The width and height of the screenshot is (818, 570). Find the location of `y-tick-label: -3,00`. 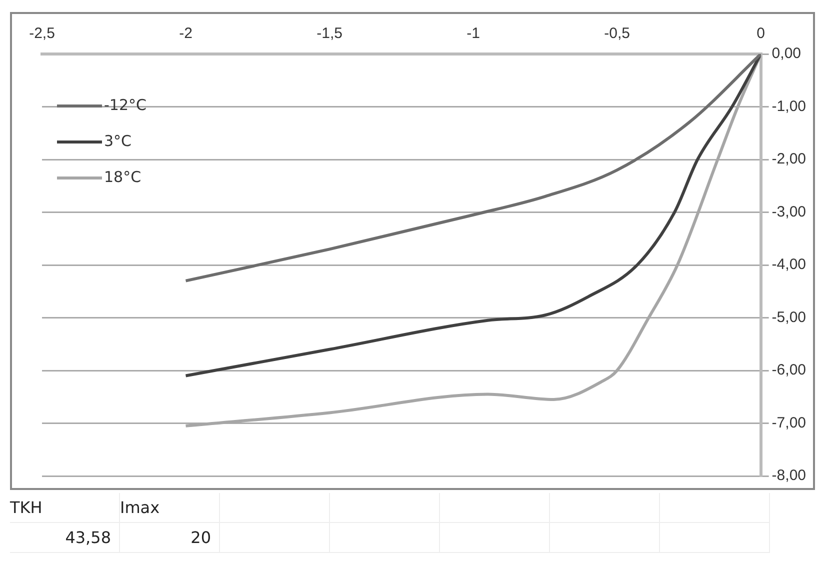

y-tick-label: -3,00 is located at coordinates (789, 211).